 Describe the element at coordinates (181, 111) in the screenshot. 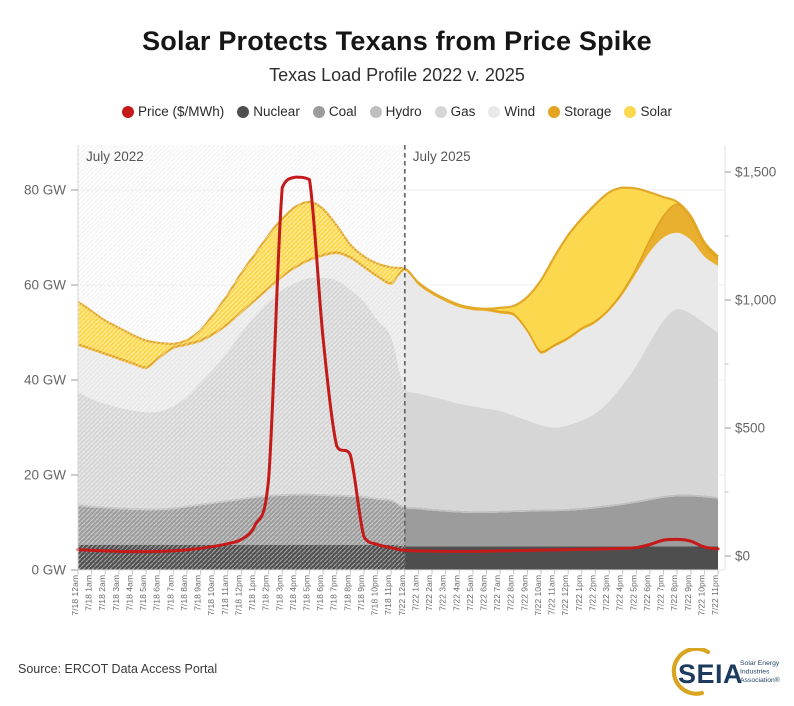

I see `legend-label: Price ($/MWh)` at that location.